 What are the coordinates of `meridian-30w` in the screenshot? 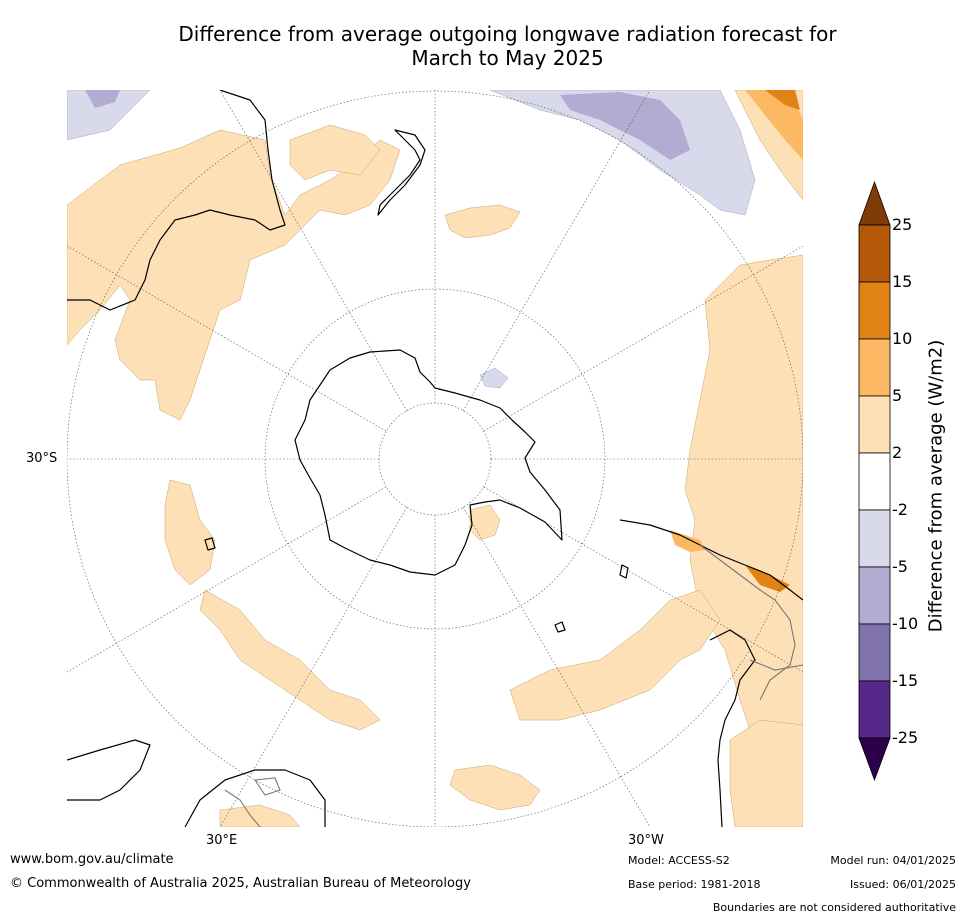 It's located at (556, 666).